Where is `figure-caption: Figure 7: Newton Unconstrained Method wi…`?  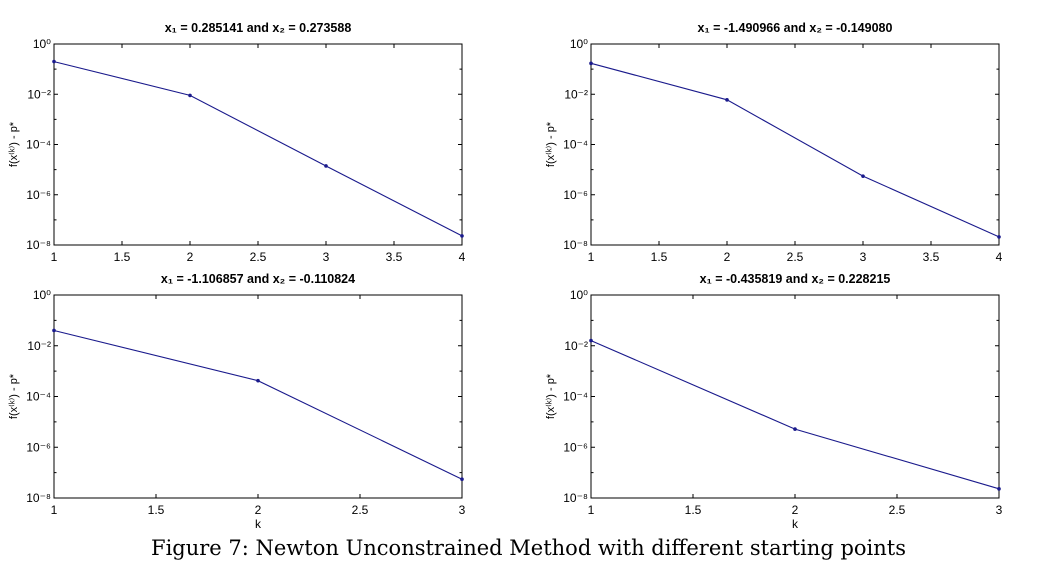 figure-caption: Figure 7: Newton Unconstrained Method wi… is located at coordinates (528, 548).